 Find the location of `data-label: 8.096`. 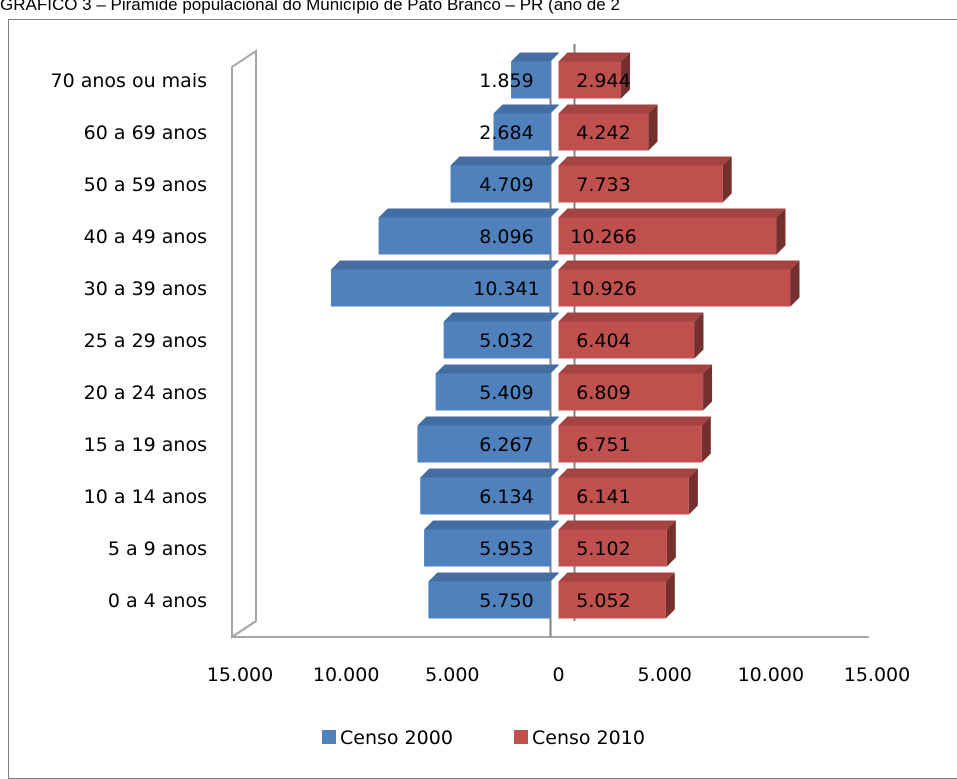

data-label: 8.096 is located at coordinates (506, 237).